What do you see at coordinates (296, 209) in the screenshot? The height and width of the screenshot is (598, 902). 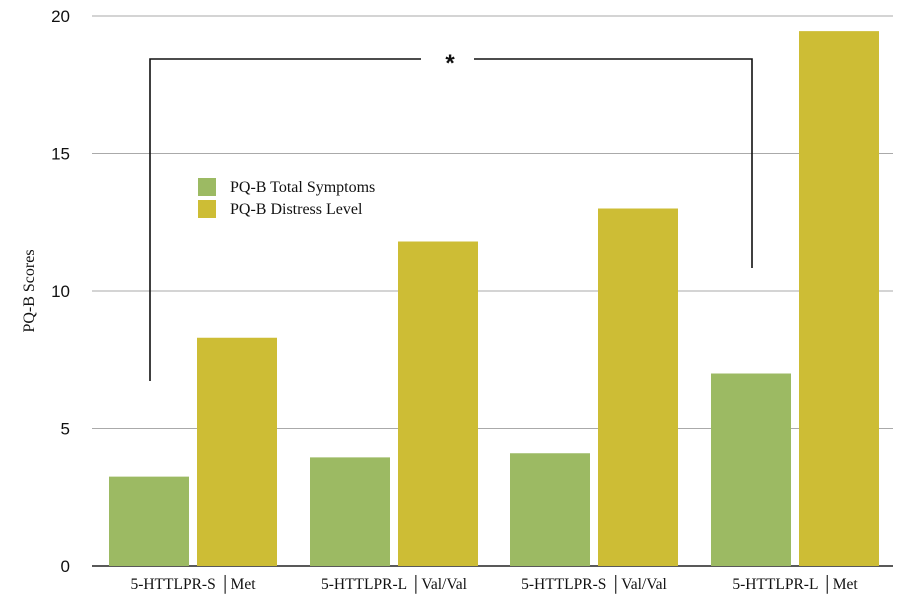 I see `legend-label: PQ-B Distress Level` at bounding box center [296, 209].